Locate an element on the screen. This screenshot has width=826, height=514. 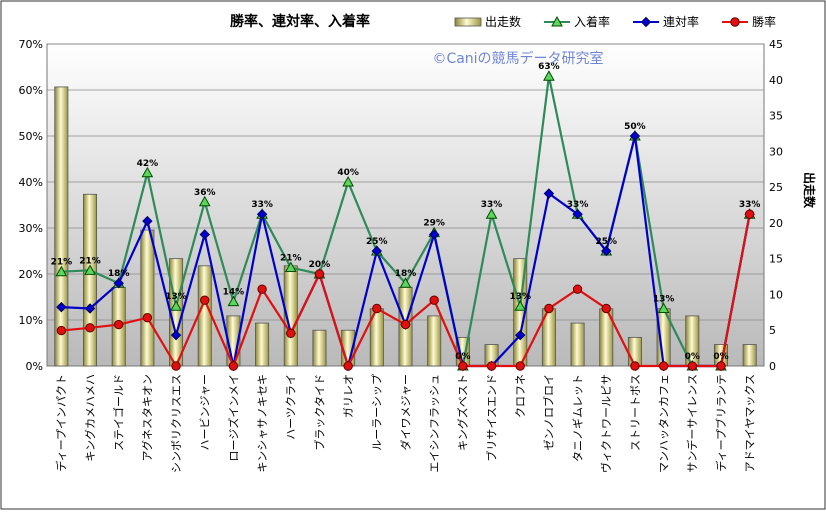
y2-axis-label: 出走数 is located at coordinates (809, 190).